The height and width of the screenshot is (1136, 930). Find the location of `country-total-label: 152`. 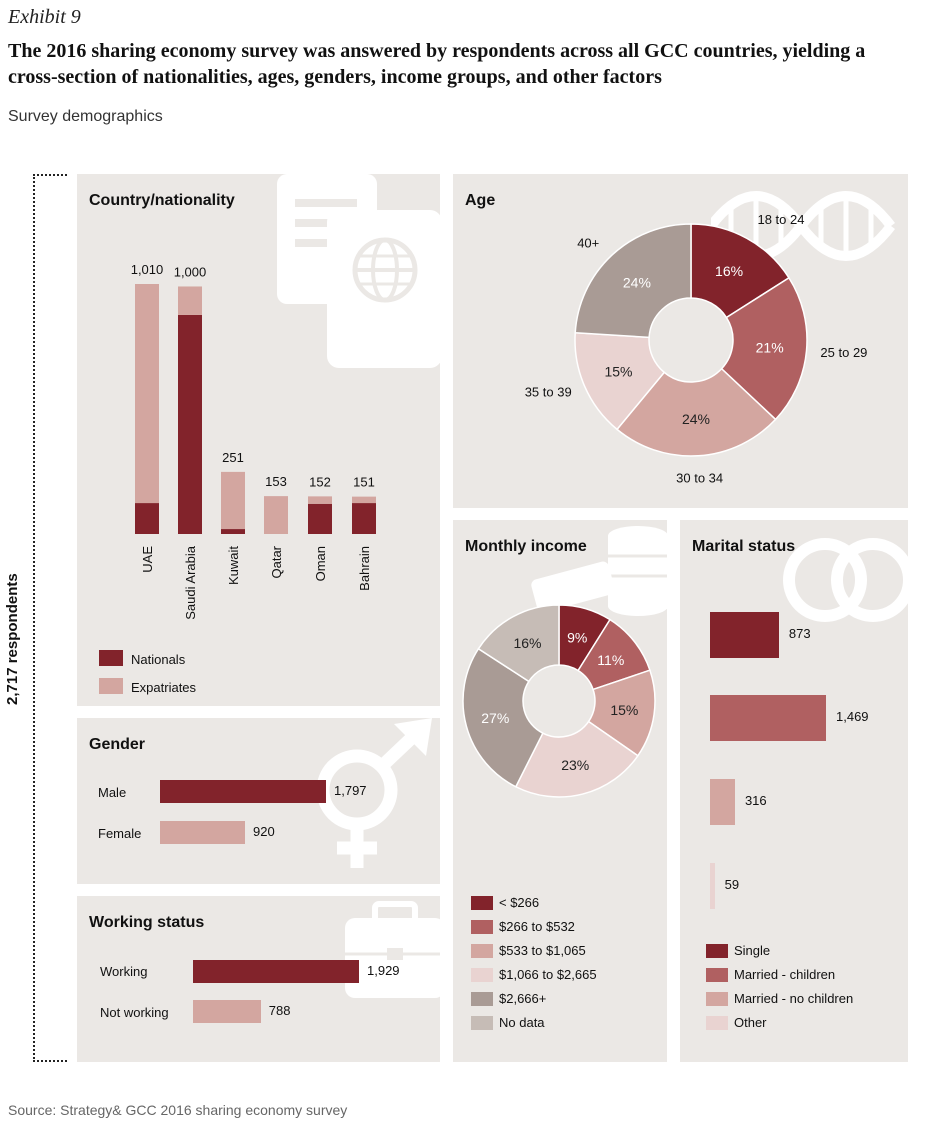

country-total-label: 152 is located at coordinates (320, 481).